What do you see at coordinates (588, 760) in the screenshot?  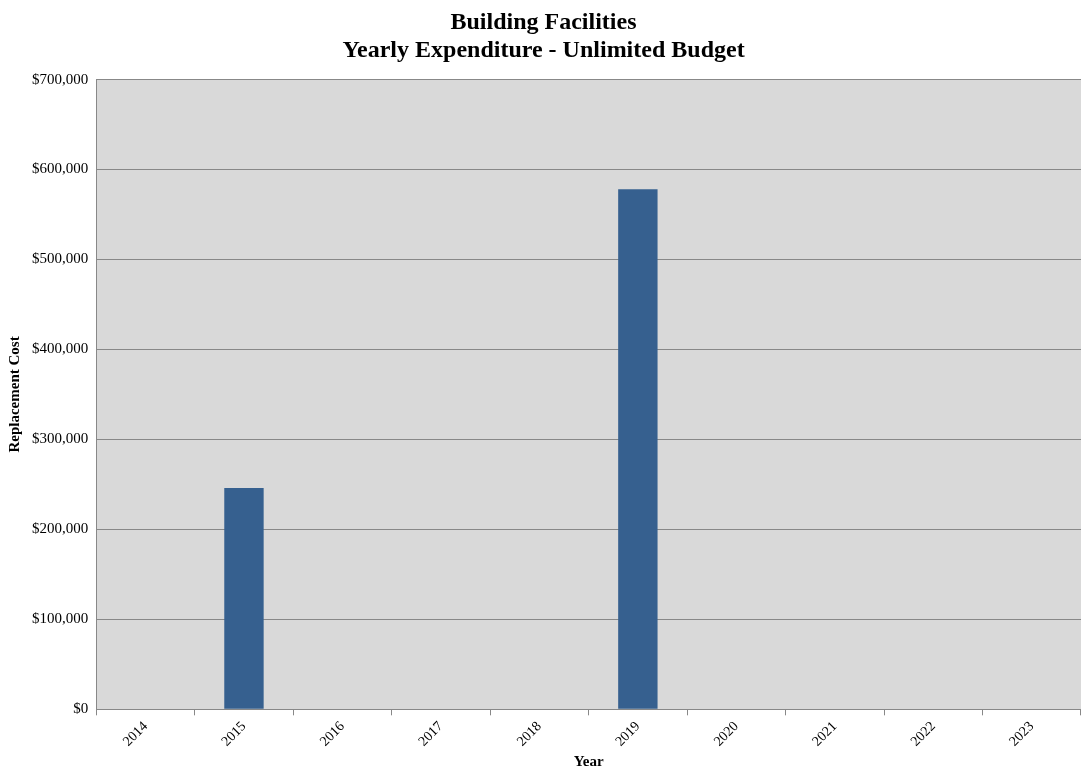 I see `x-axis-title: Year` at bounding box center [588, 760].